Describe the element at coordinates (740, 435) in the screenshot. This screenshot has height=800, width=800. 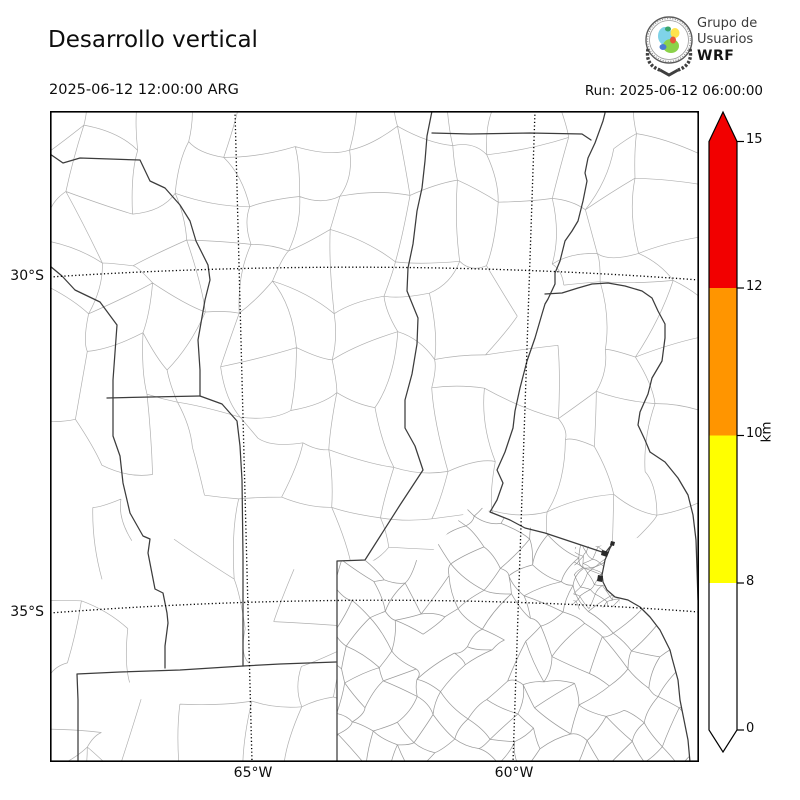
I see `colorbar-ticks` at that location.